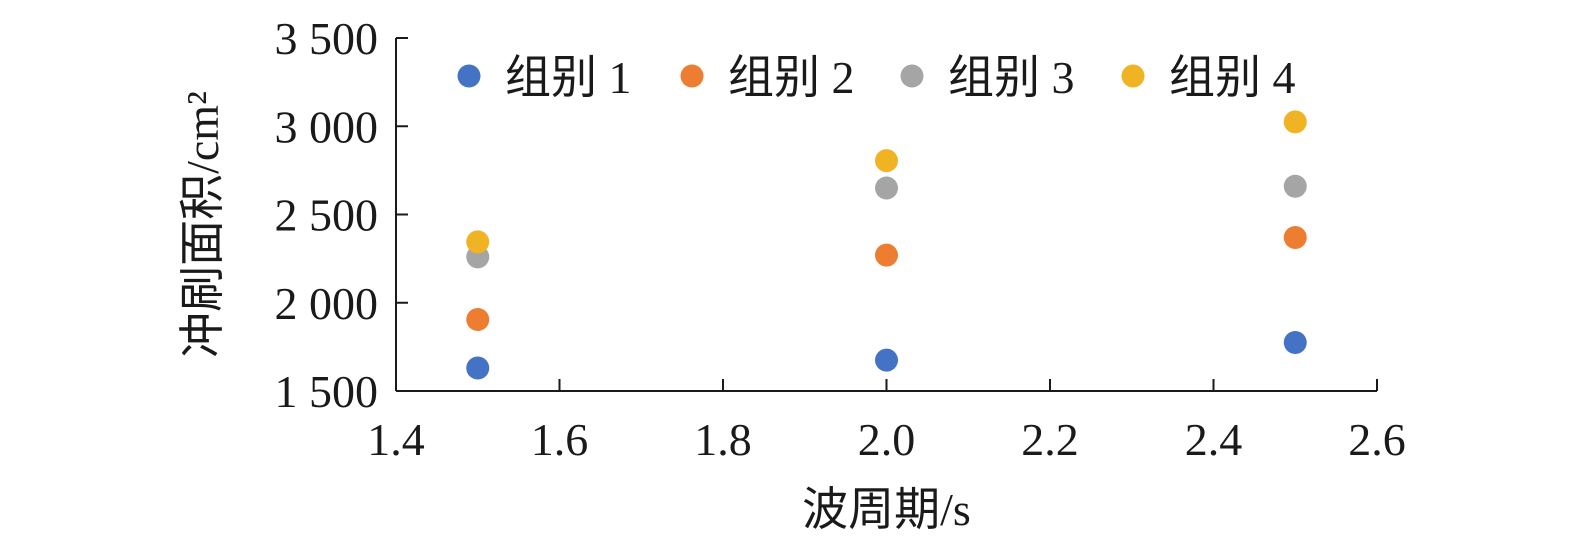 Image resolution: width=1575 pixels, height=551 pixels. What do you see at coordinates (396, 439) in the screenshot?
I see `x-tick-label: 1.4` at bounding box center [396, 439].